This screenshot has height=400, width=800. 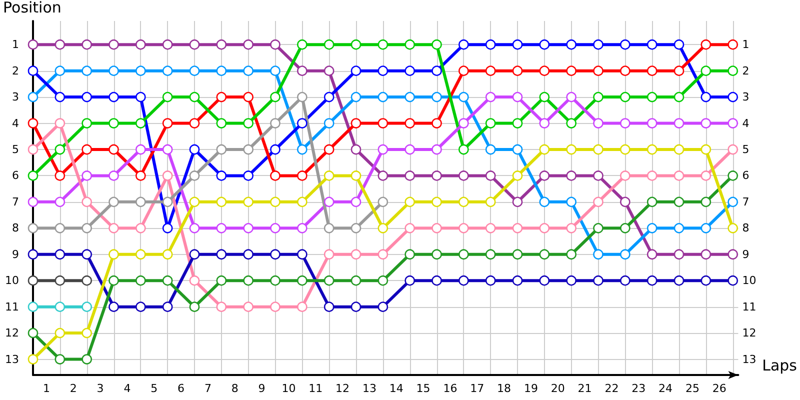 What do you see at coordinates (15, 254) in the screenshot?
I see `y-tick-label: 9` at bounding box center [15, 254].